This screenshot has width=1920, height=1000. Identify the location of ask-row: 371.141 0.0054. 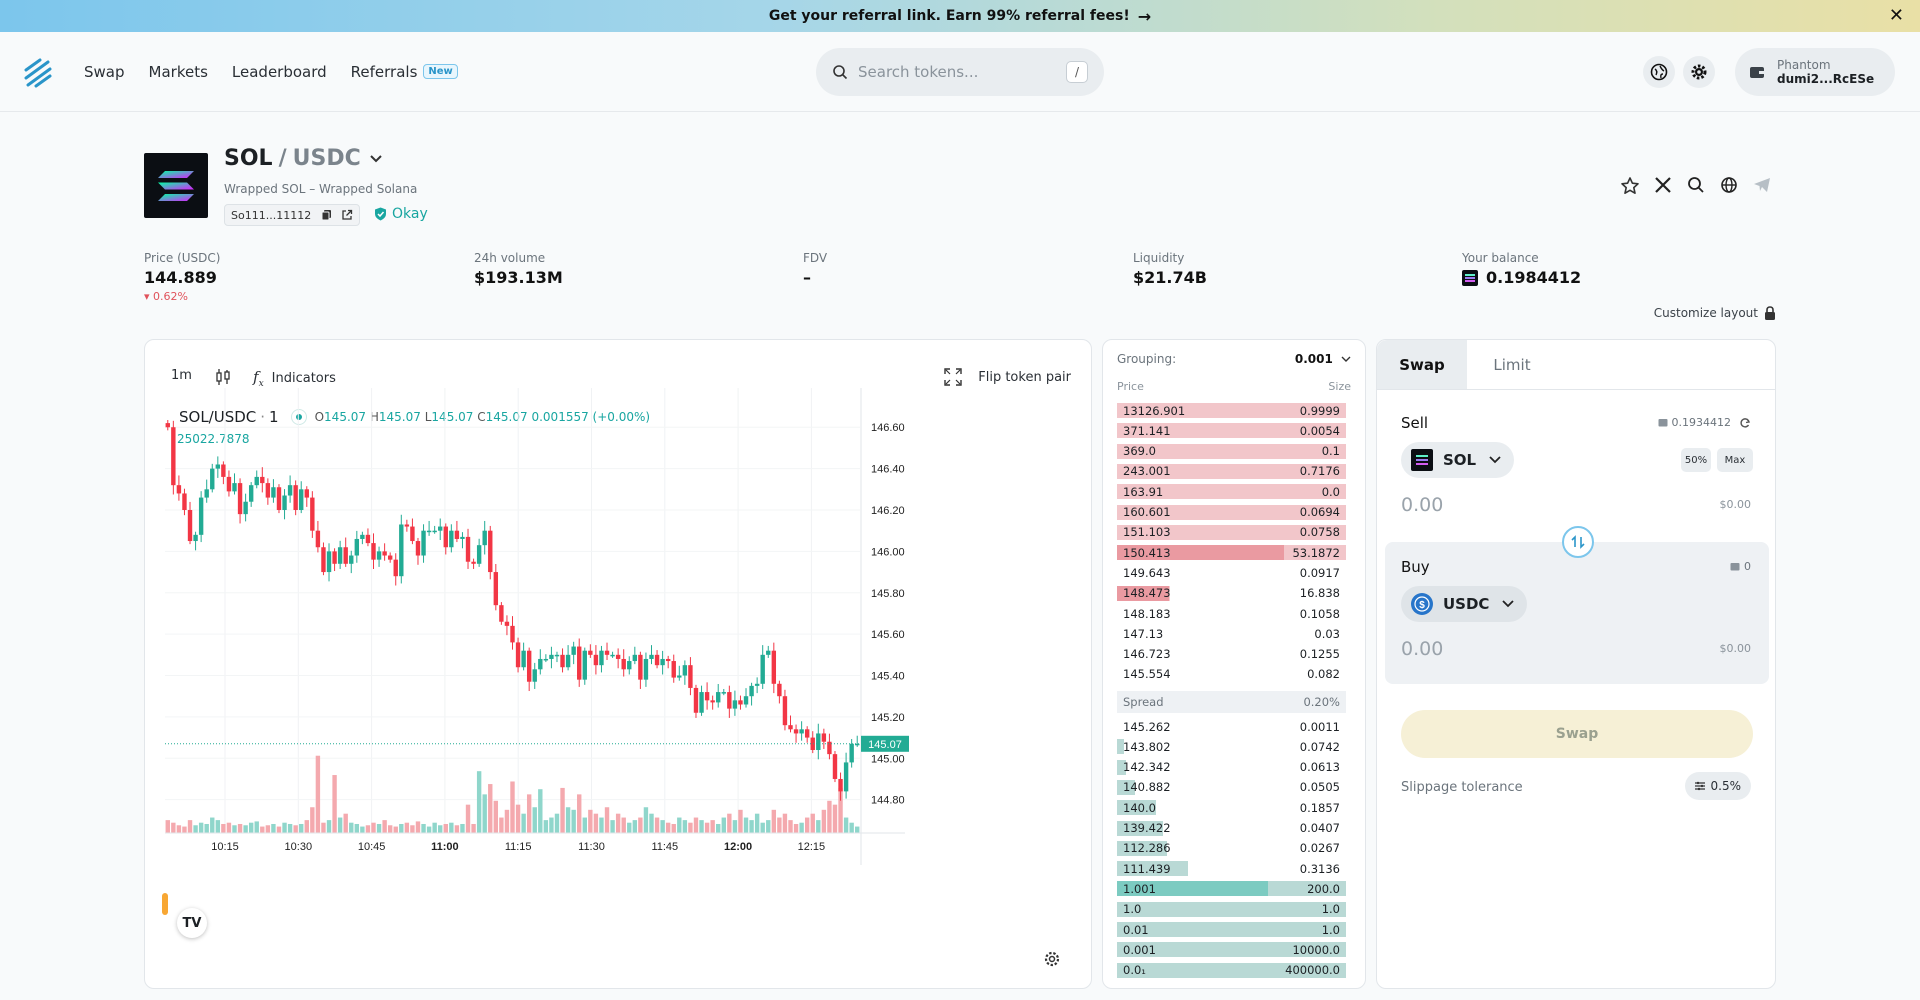
(1231, 430).